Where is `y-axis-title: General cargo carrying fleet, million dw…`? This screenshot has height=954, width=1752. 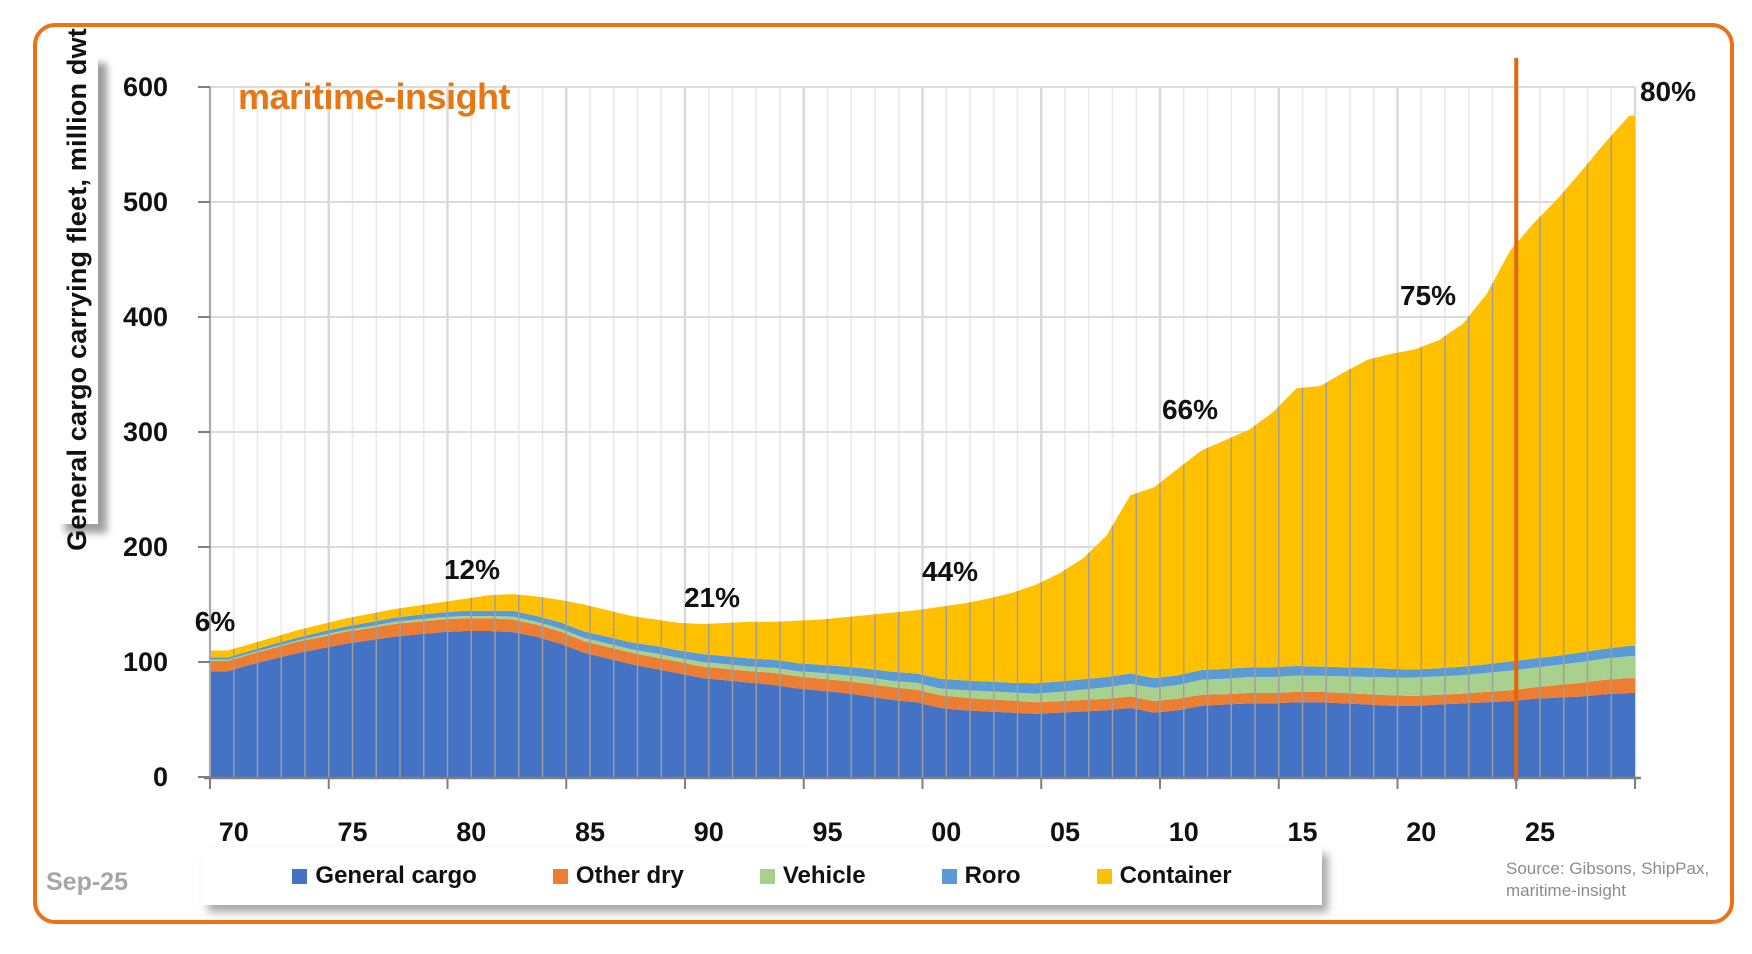 y-axis-title: General cargo carrying fleet, million dw… is located at coordinates (76, 289).